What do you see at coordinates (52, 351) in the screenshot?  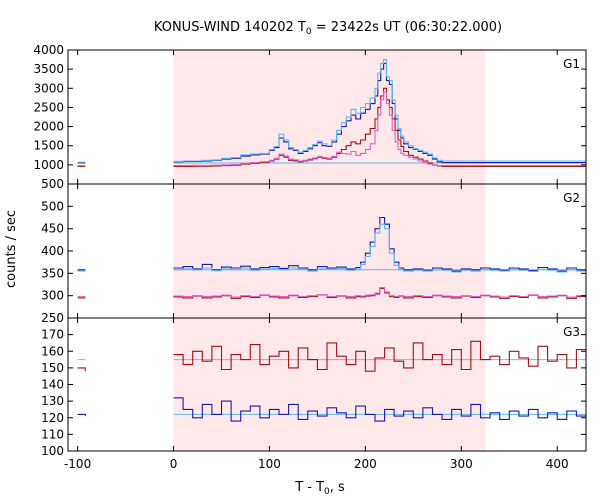 I see `y-tick-label-g3-160: 160` at bounding box center [52, 351].